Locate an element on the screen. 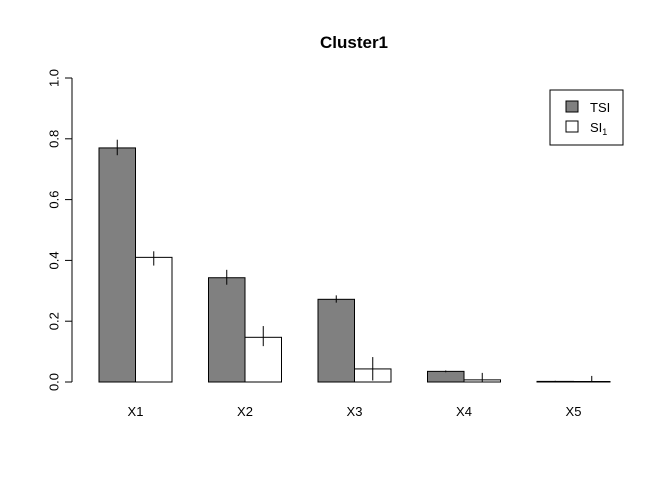 The image size is (672, 480). legend: TSI SI1 is located at coordinates (586, 117).